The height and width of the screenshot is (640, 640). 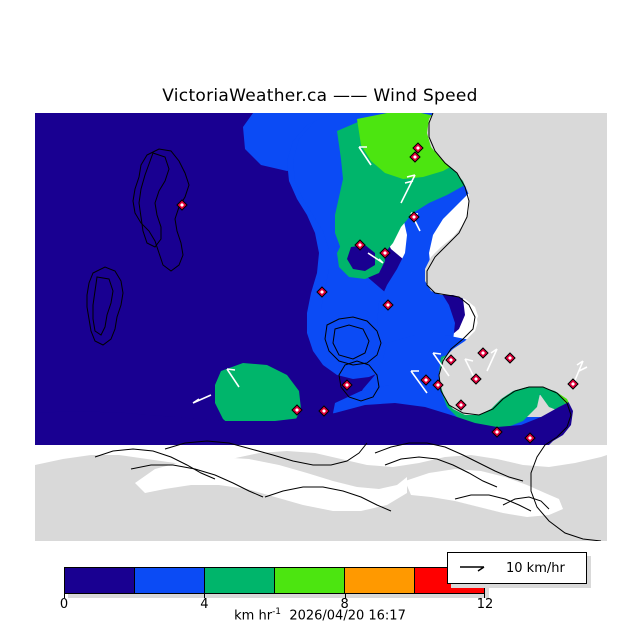 I want to click on colorbar-axis: 0 4 8 12, so click(x=276, y=603).